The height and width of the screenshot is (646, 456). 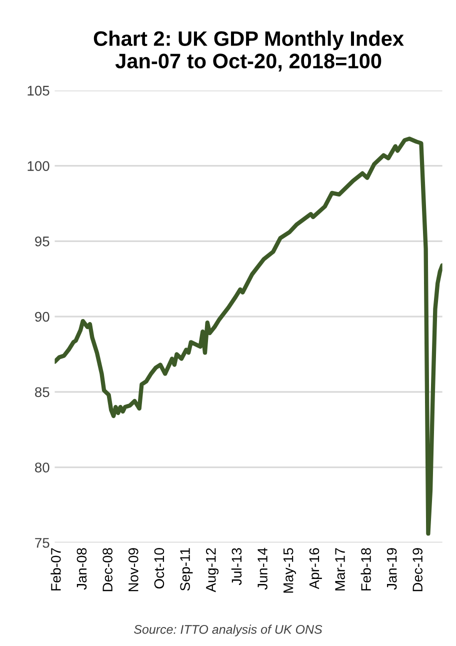 What do you see at coordinates (133, 570) in the screenshot?
I see `x-tick-label: Nov-09` at bounding box center [133, 570].